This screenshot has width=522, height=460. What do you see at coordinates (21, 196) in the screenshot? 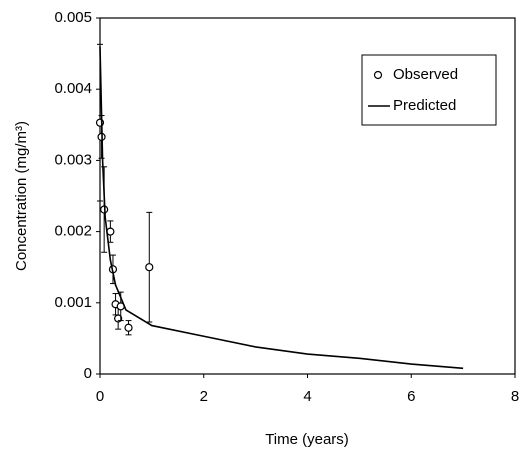
I see `y-axis-title: Concentration (mg/m³)` at bounding box center [21, 196].